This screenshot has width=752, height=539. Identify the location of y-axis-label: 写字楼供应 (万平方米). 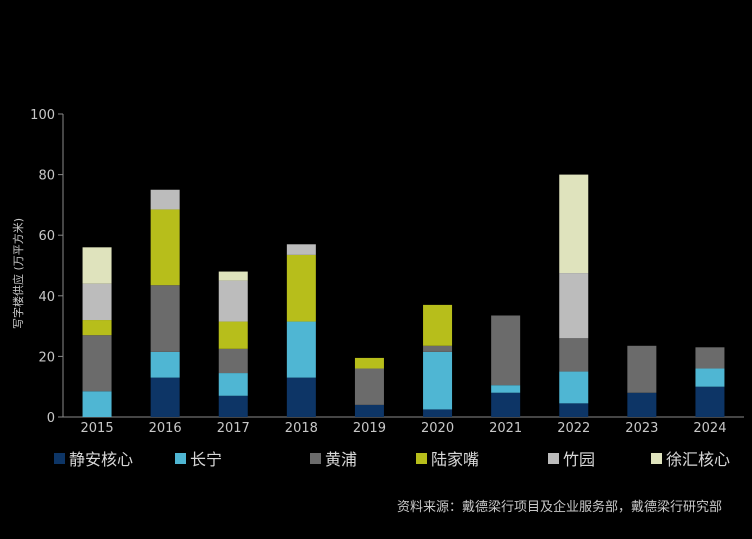
(18, 273).